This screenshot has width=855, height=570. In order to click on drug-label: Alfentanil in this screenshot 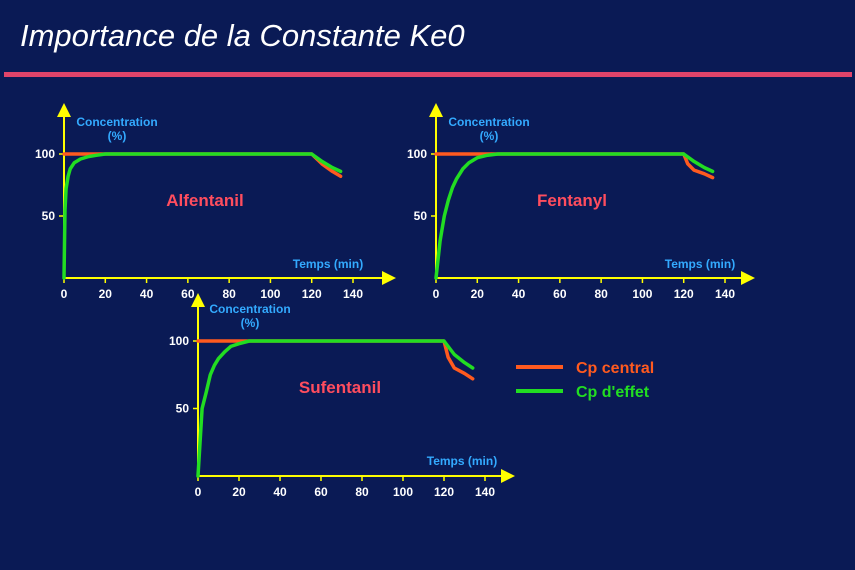, I will do `click(204, 200)`.